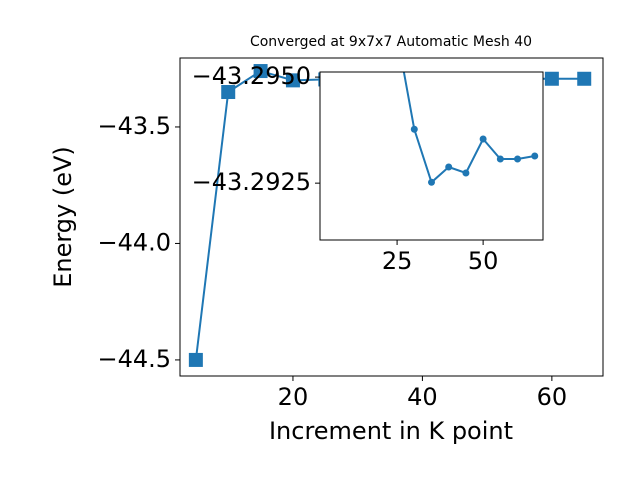 The width and height of the screenshot is (640, 480). What do you see at coordinates (63, 217) in the screenshot?
I see `y-axis-label: Energy (eV)` at bounding box center [63, 217].